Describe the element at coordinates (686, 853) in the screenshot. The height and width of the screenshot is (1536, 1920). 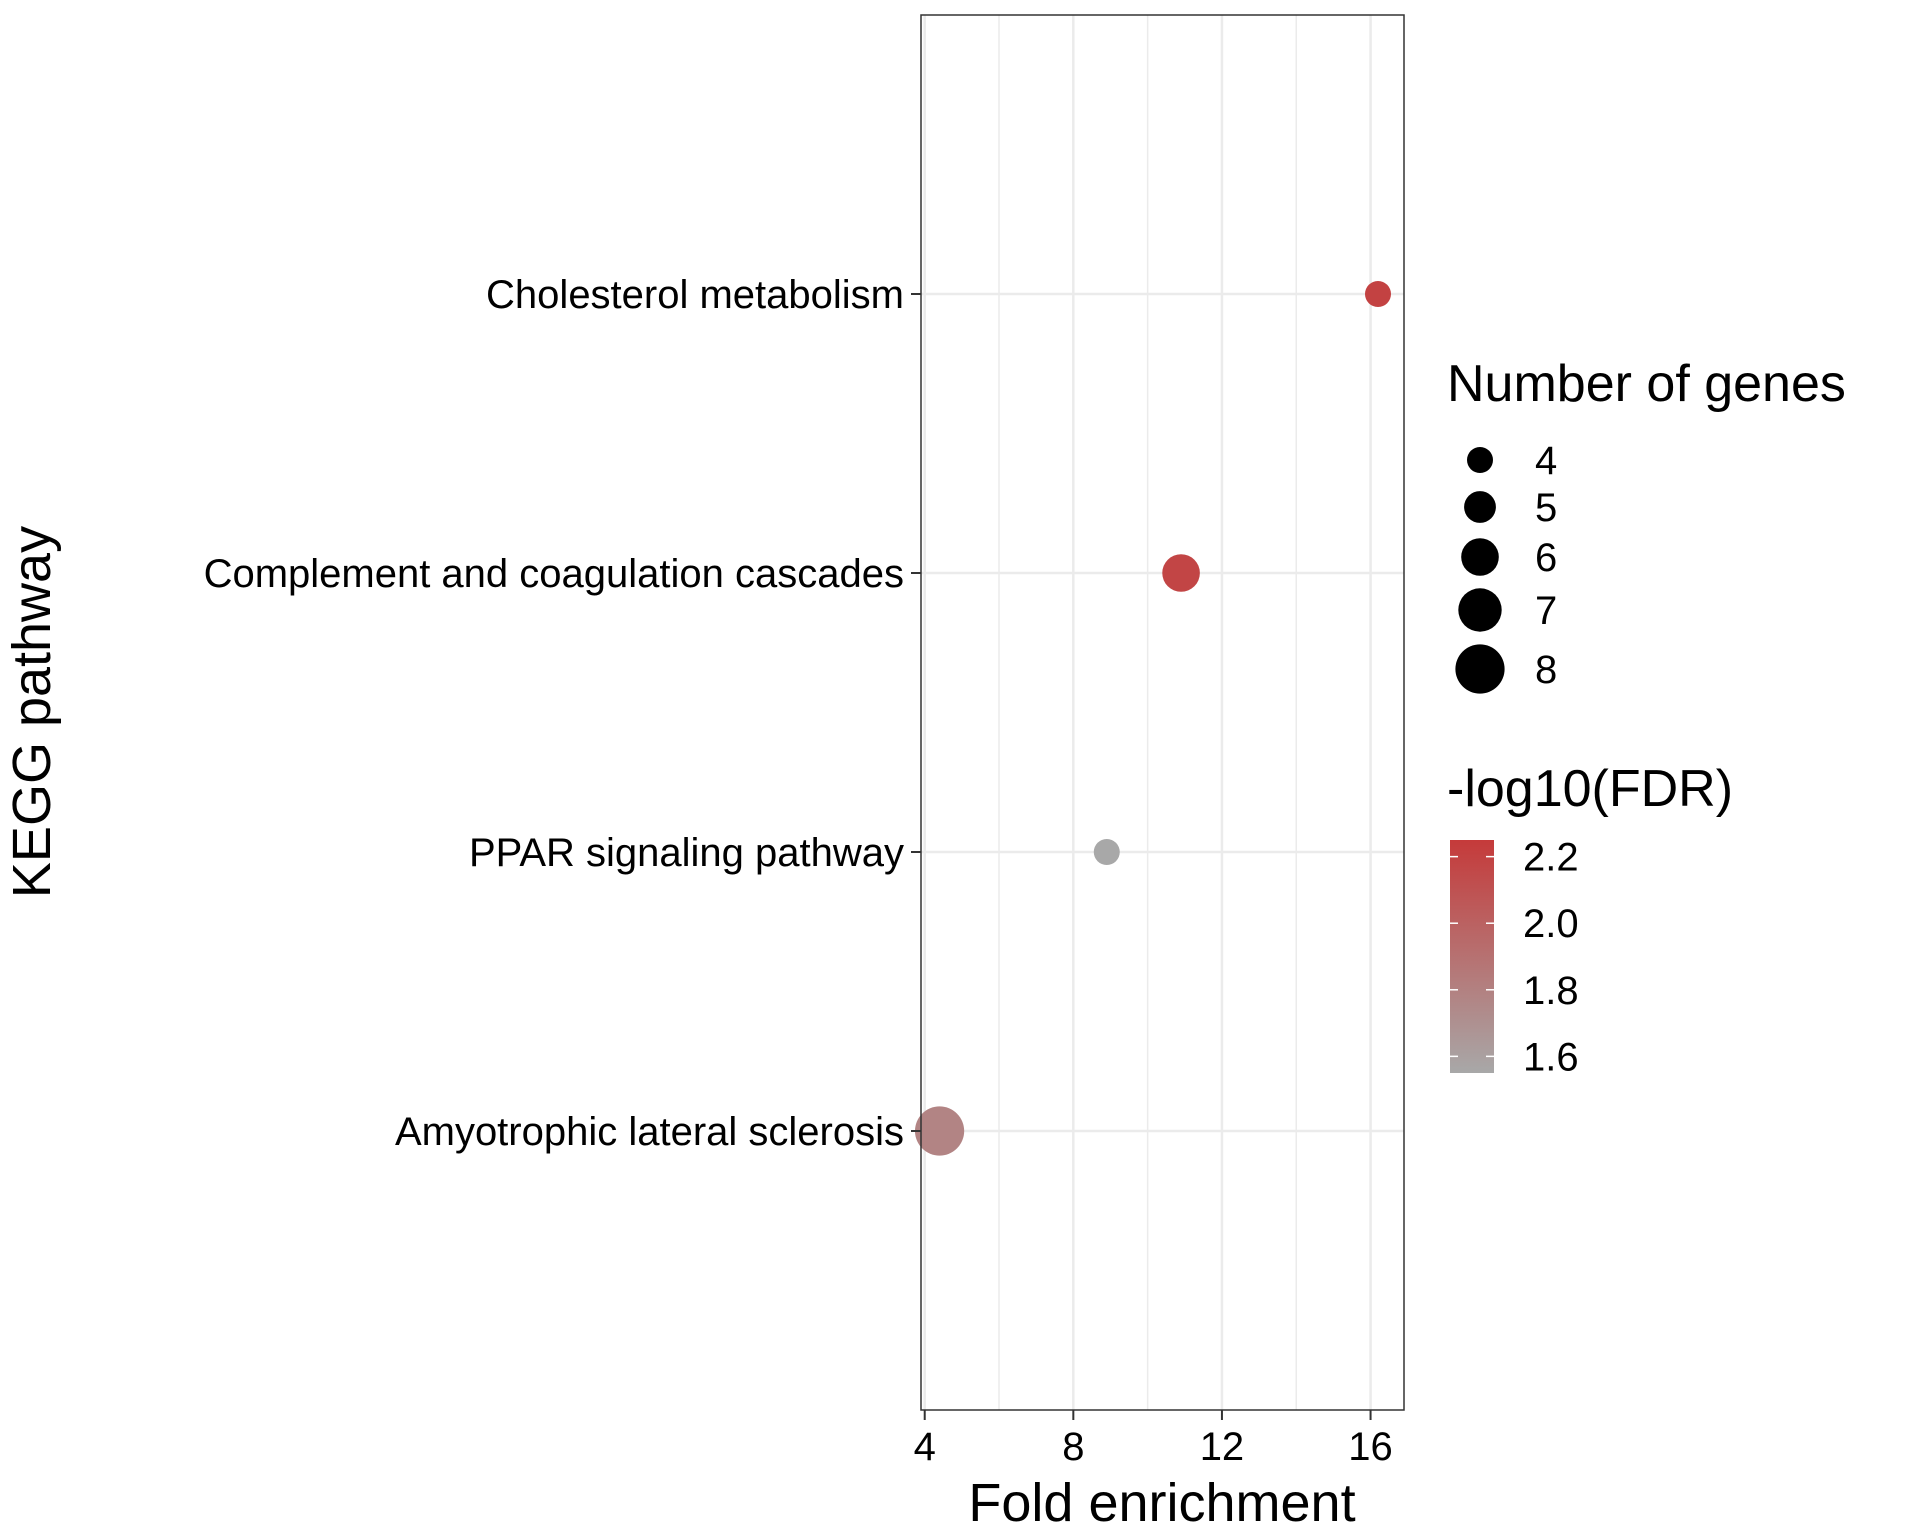
I see `y-tick-label: PPAR signaling pathway` at that location.